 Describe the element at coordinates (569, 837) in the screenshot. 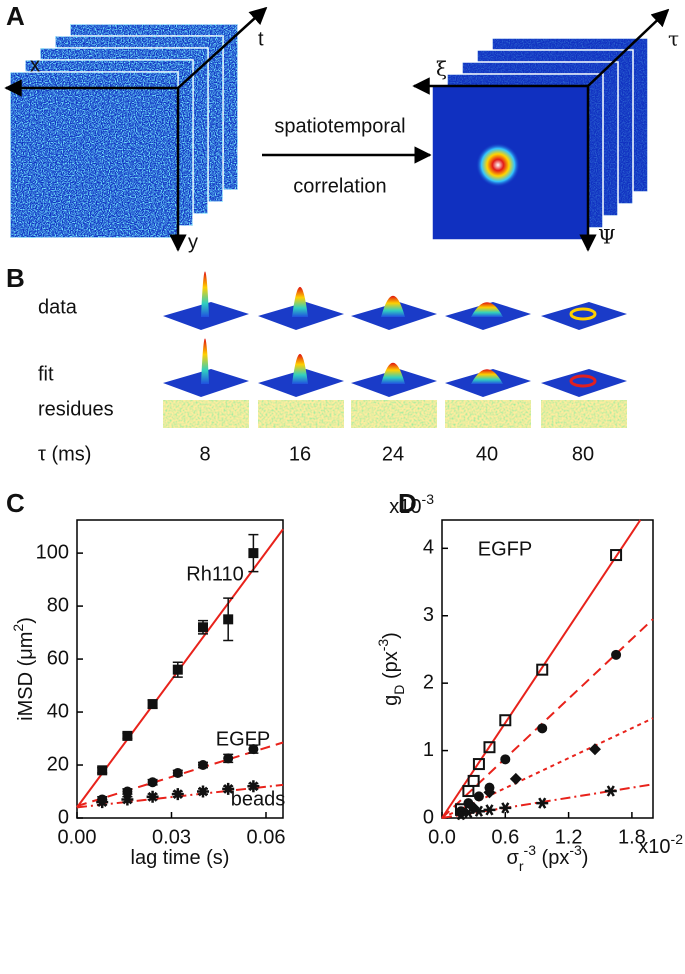

I see `x-tick-label: 1.2` at that location.